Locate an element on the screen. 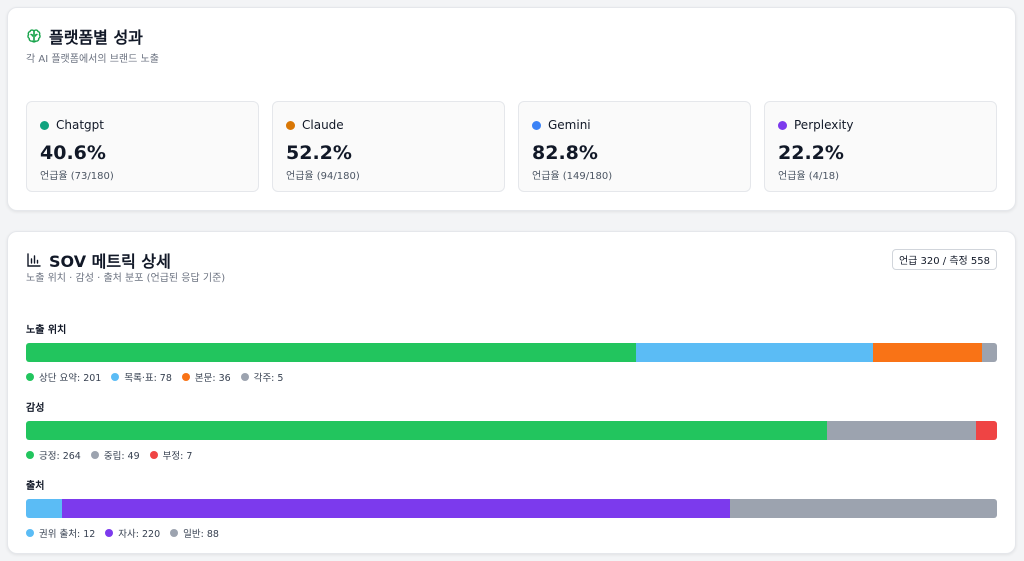 The image size is (1024, 561). sov-title-row: SOV 메트릭 상세 is located at coordinates (98, 260).